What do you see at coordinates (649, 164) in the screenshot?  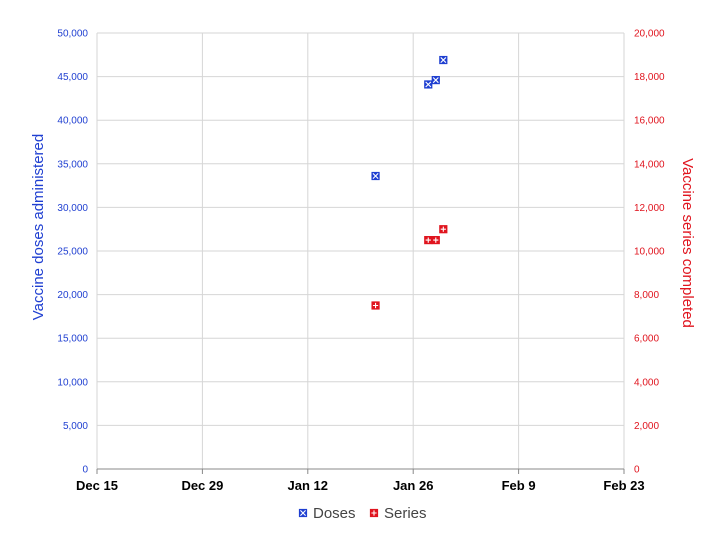 I see `y-right-tick-label: 14,000` at bounding box center [649, 164].